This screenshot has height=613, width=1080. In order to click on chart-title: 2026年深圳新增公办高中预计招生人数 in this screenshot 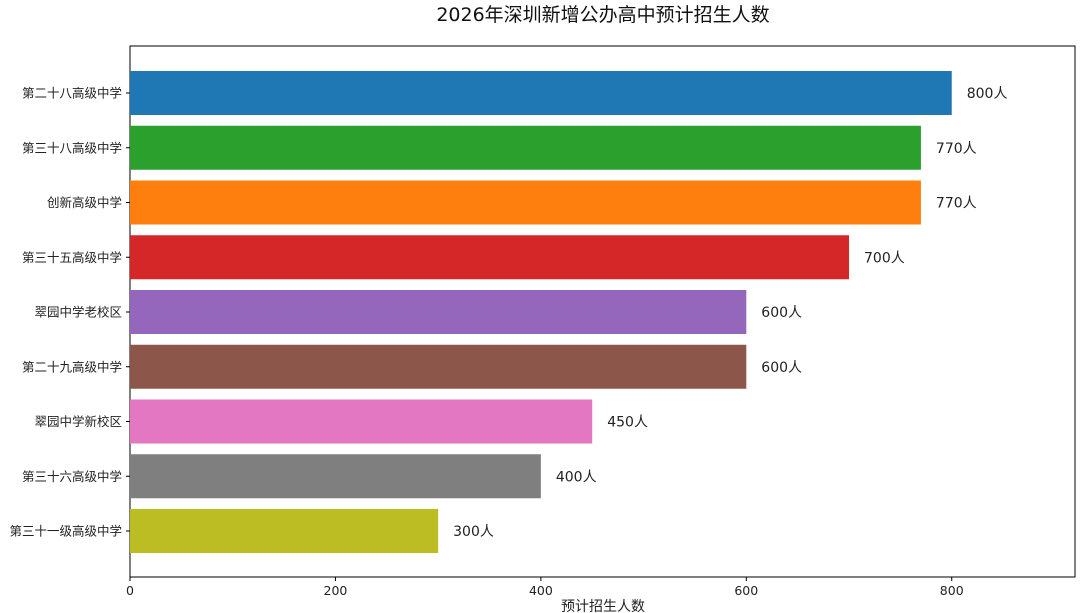, I will do `click(602, 15)`.